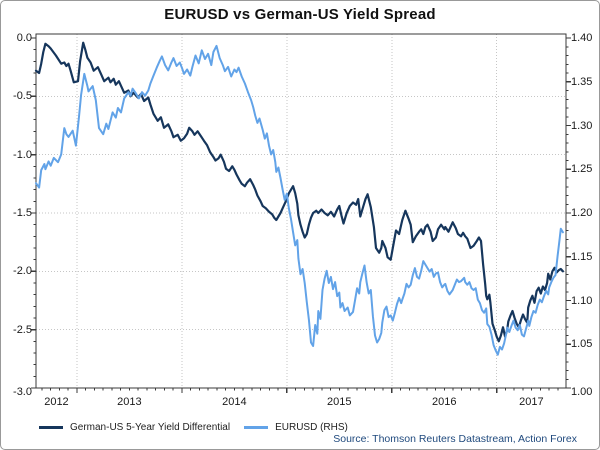  I want to click on legend-label-eurusd: EURUSD (RHS), so click(311, 427).